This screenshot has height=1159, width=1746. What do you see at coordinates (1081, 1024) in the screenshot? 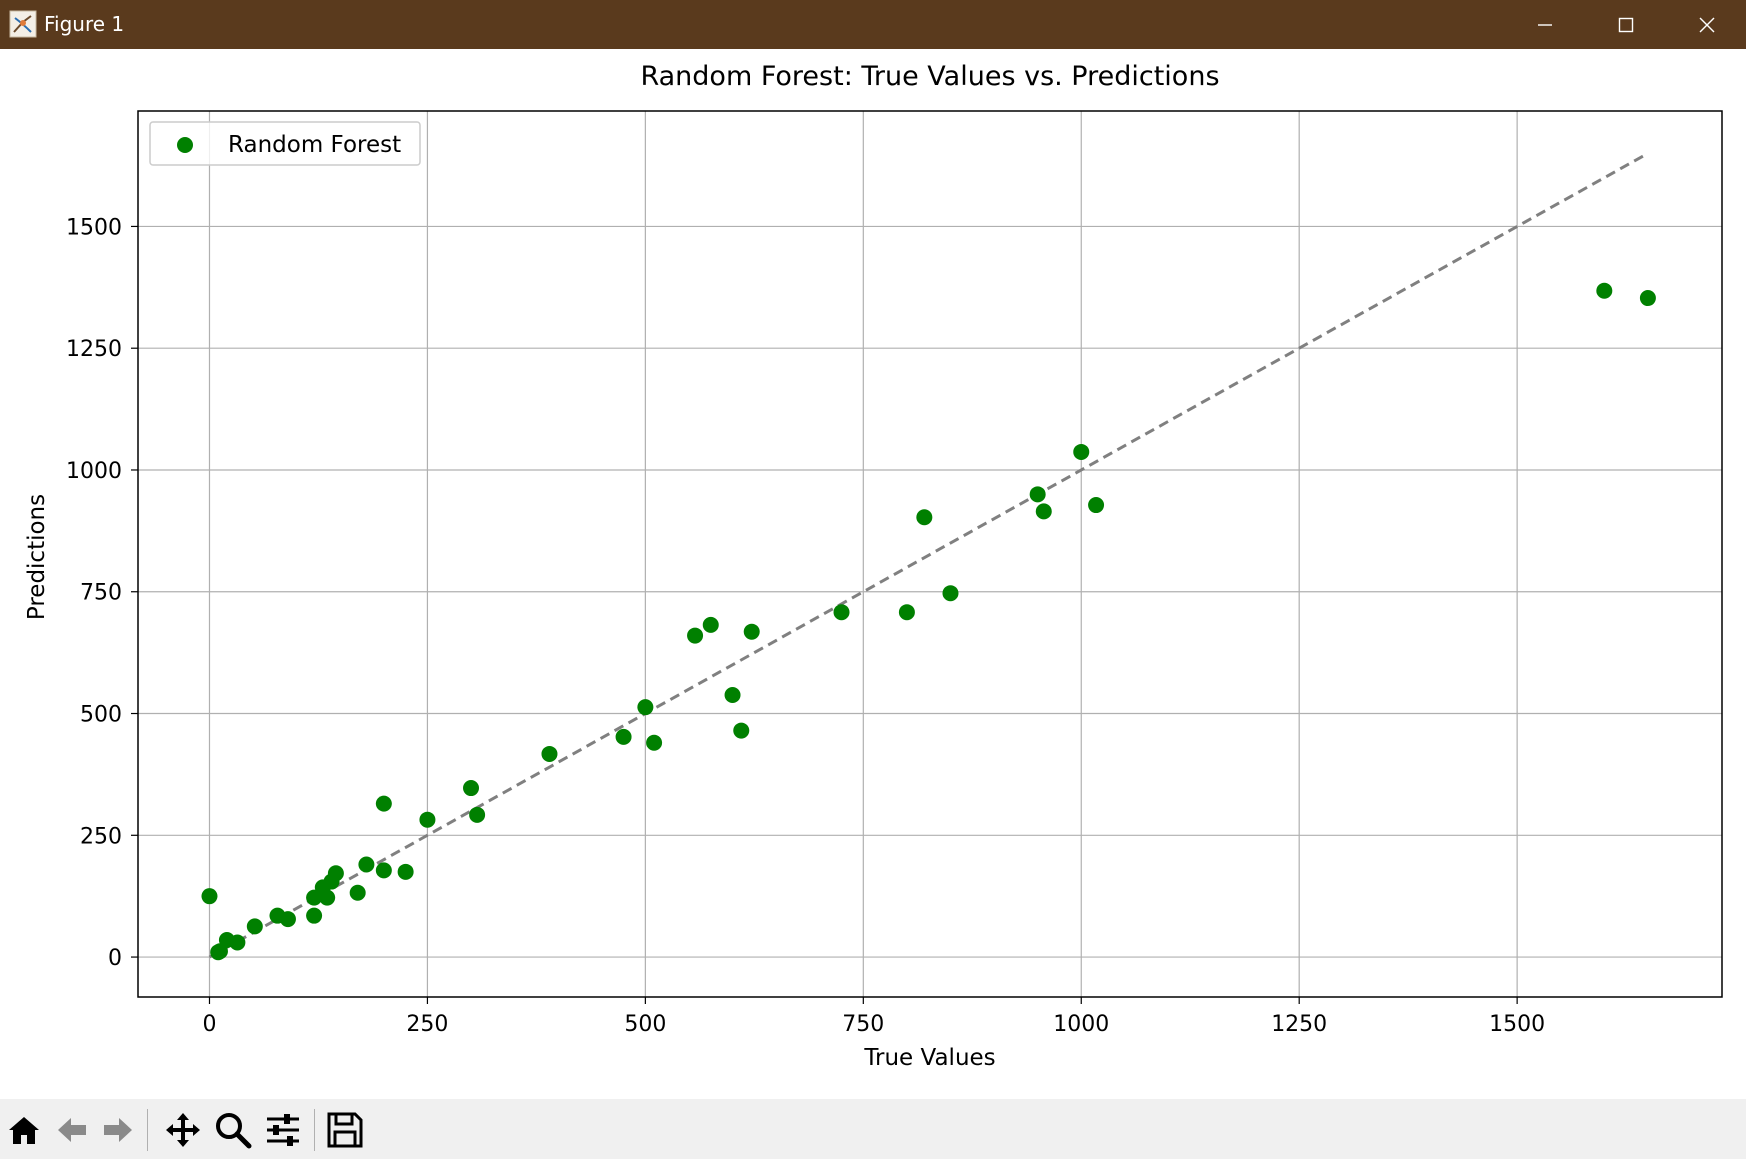
I see `x-tick-label: 1000` at bounding box center [1081, 1024].